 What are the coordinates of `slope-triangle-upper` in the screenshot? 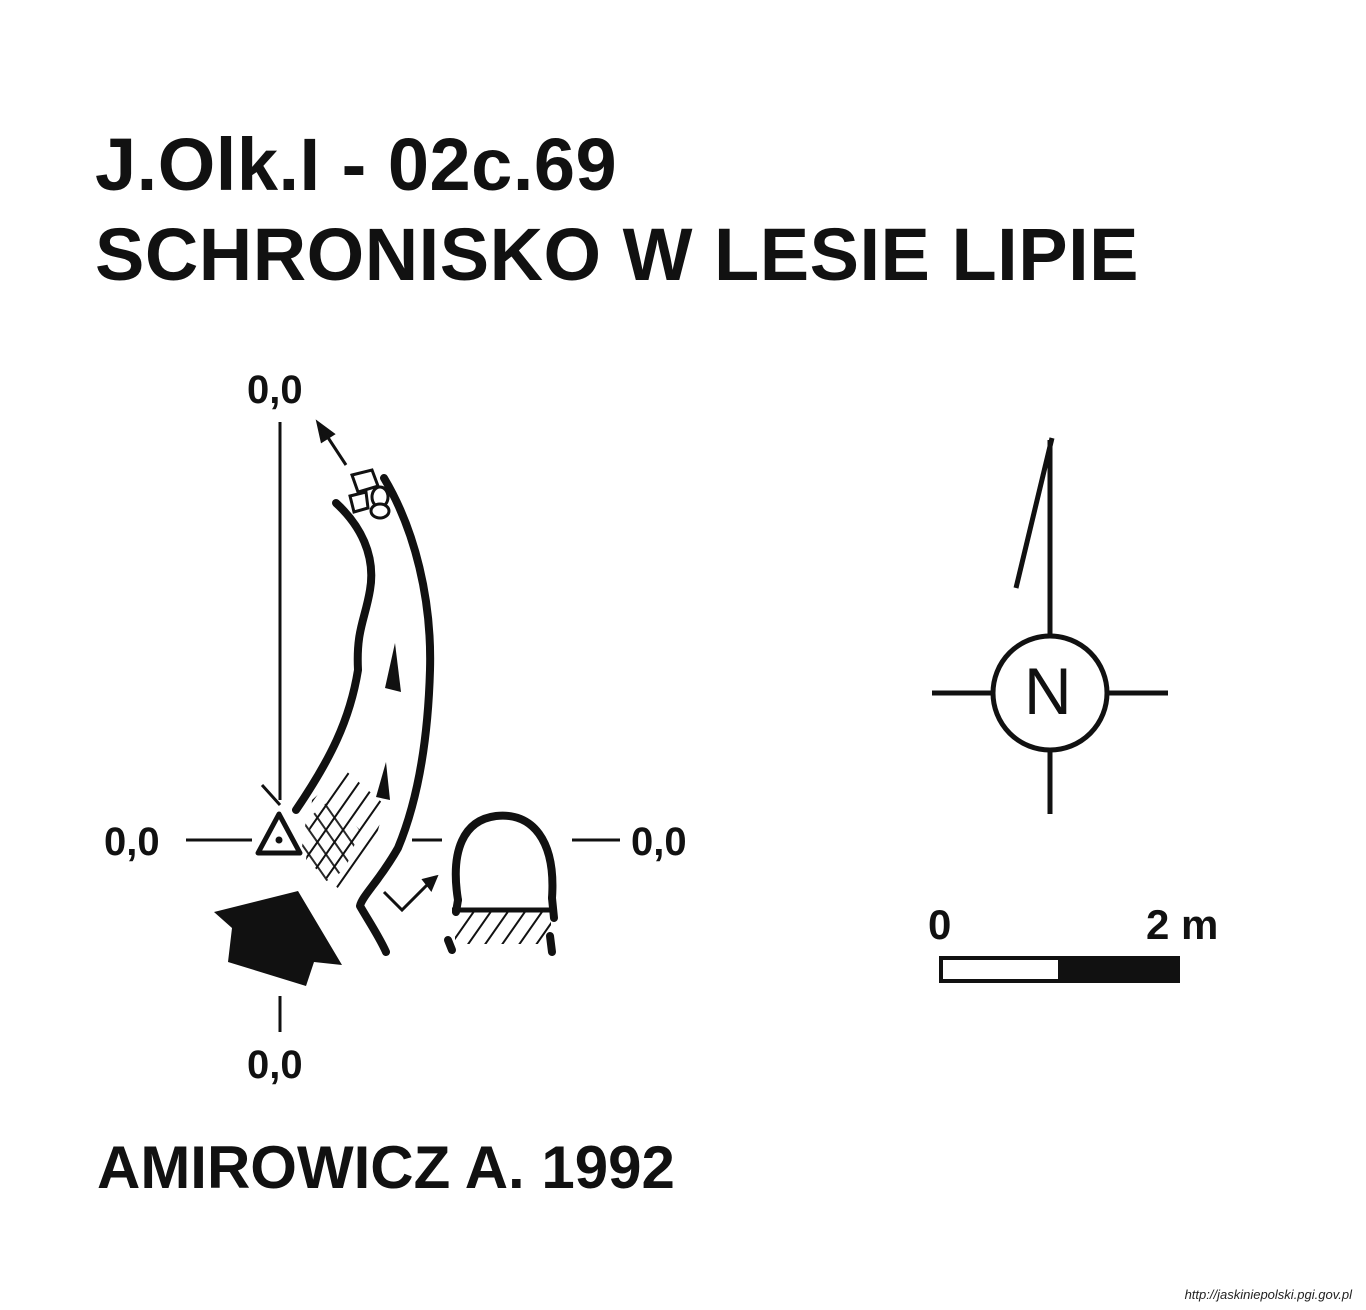 It's located at (393, 667).